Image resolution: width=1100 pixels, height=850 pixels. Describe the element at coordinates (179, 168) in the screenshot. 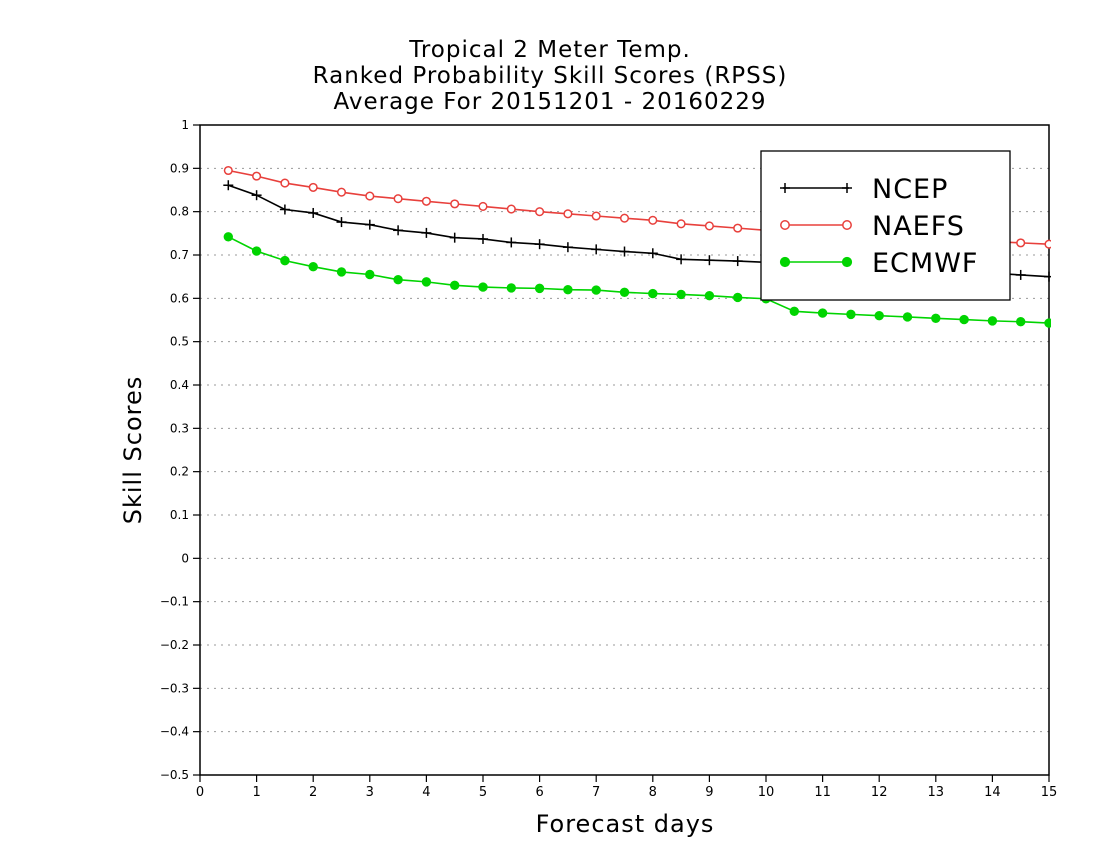

I see `y-tick-label: 0.9` at that location.